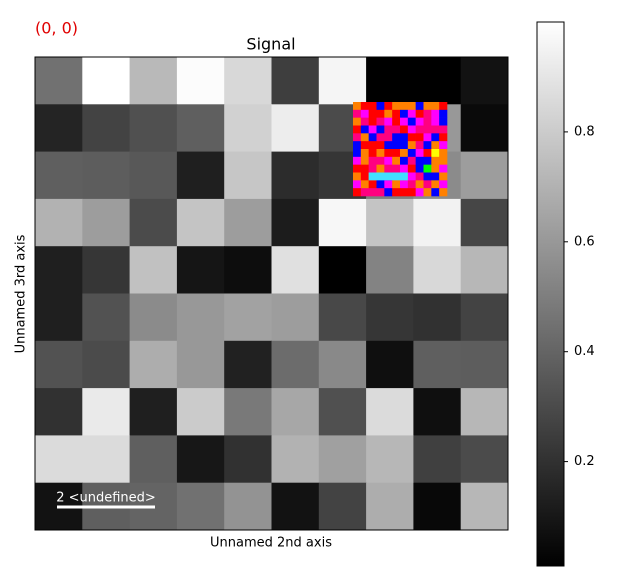 This screenshot has height=585, width=640. I want to click on overlay-patch, so click(400, 149).